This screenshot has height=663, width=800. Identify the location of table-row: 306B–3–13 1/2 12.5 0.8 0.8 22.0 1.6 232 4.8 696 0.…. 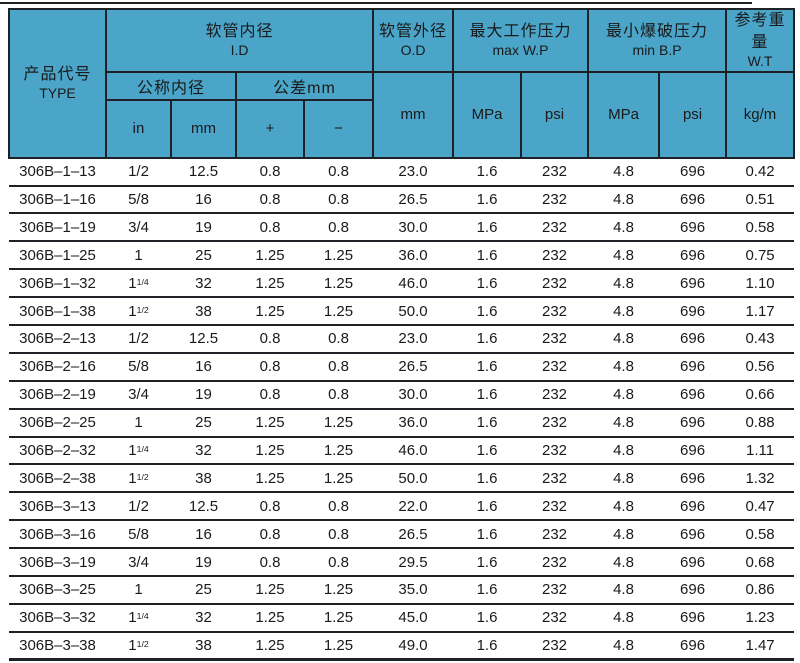
(402, 507).